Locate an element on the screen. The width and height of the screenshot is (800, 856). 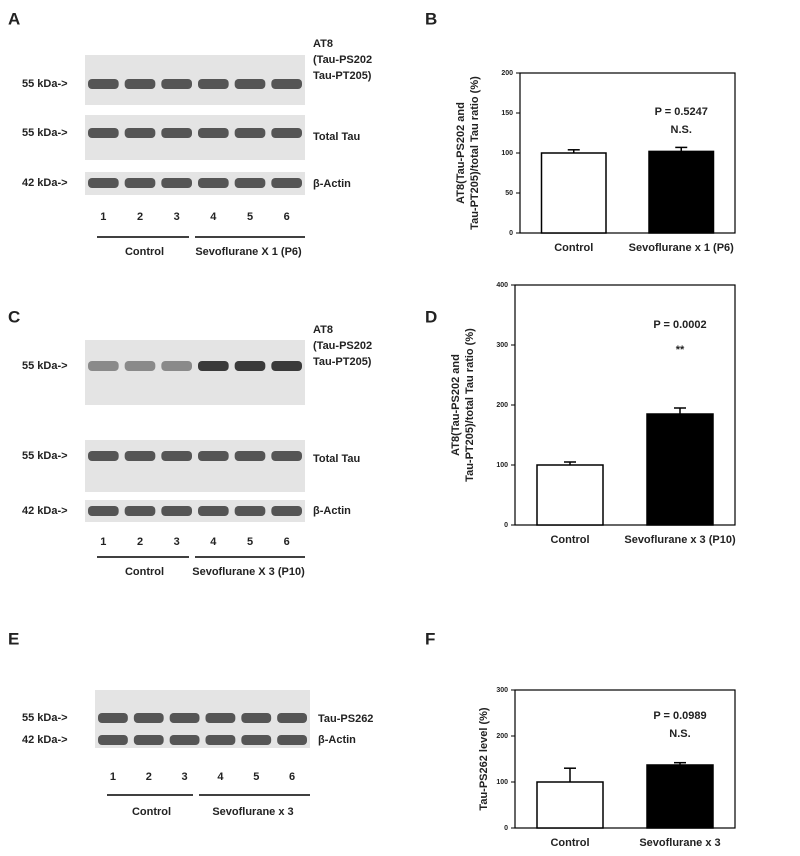
annotation: ** is located at coordinates (680, 350).